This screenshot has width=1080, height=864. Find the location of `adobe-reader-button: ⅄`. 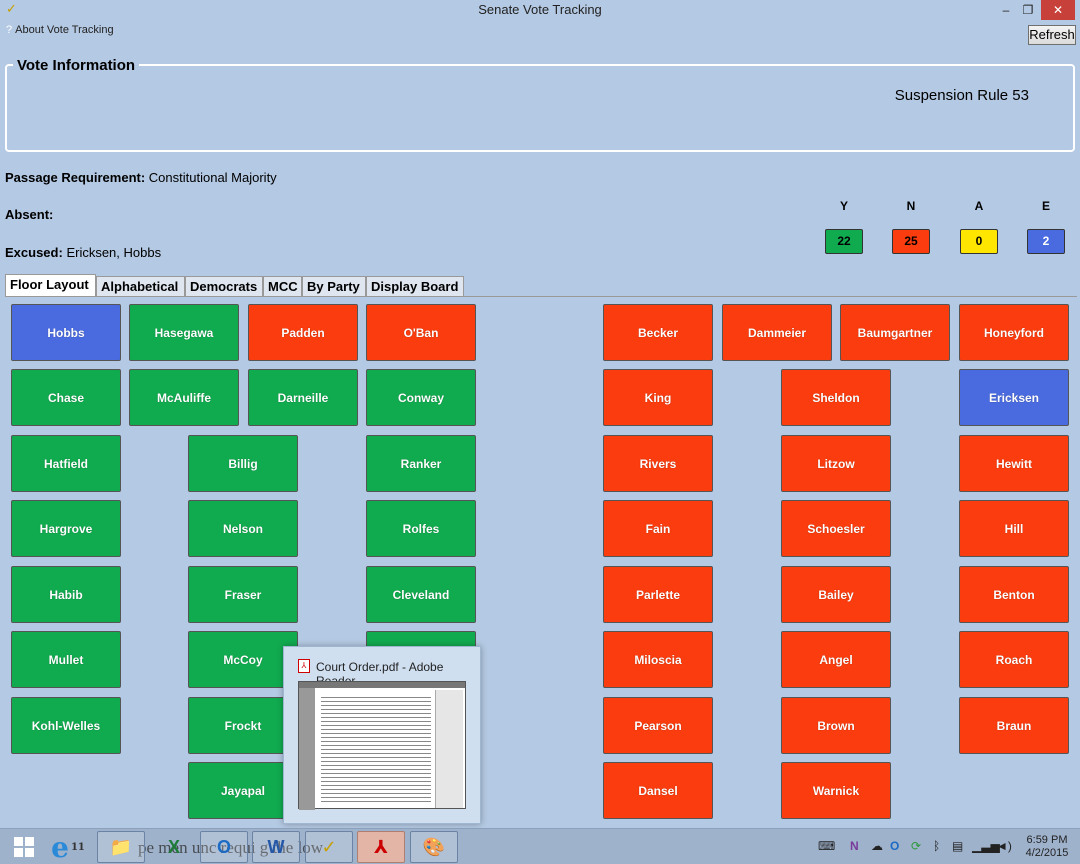

adobe-reader-button: ⅄ is located at coordinates (381, 847).